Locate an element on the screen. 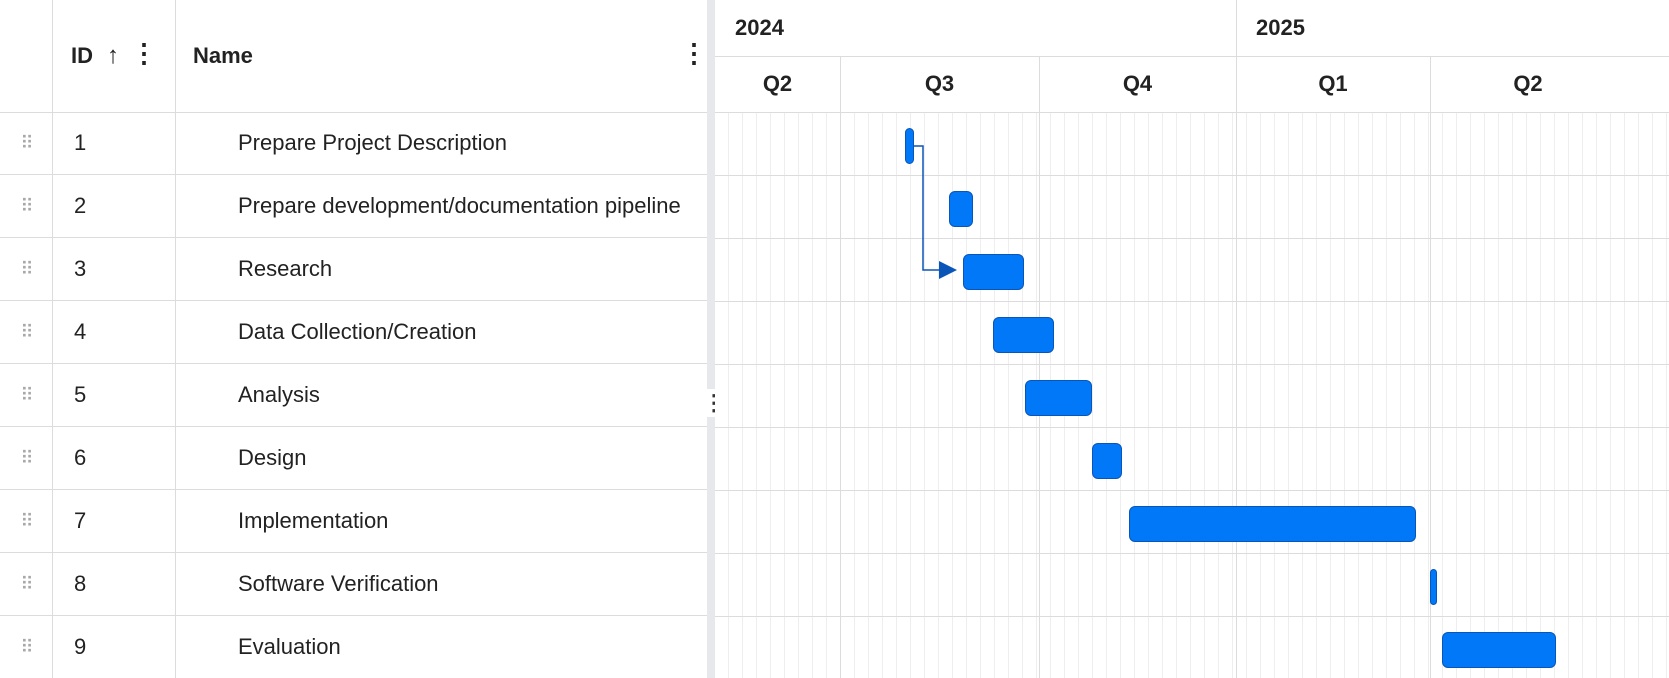  task-name: Analysis is located at coordinates (279, 394).